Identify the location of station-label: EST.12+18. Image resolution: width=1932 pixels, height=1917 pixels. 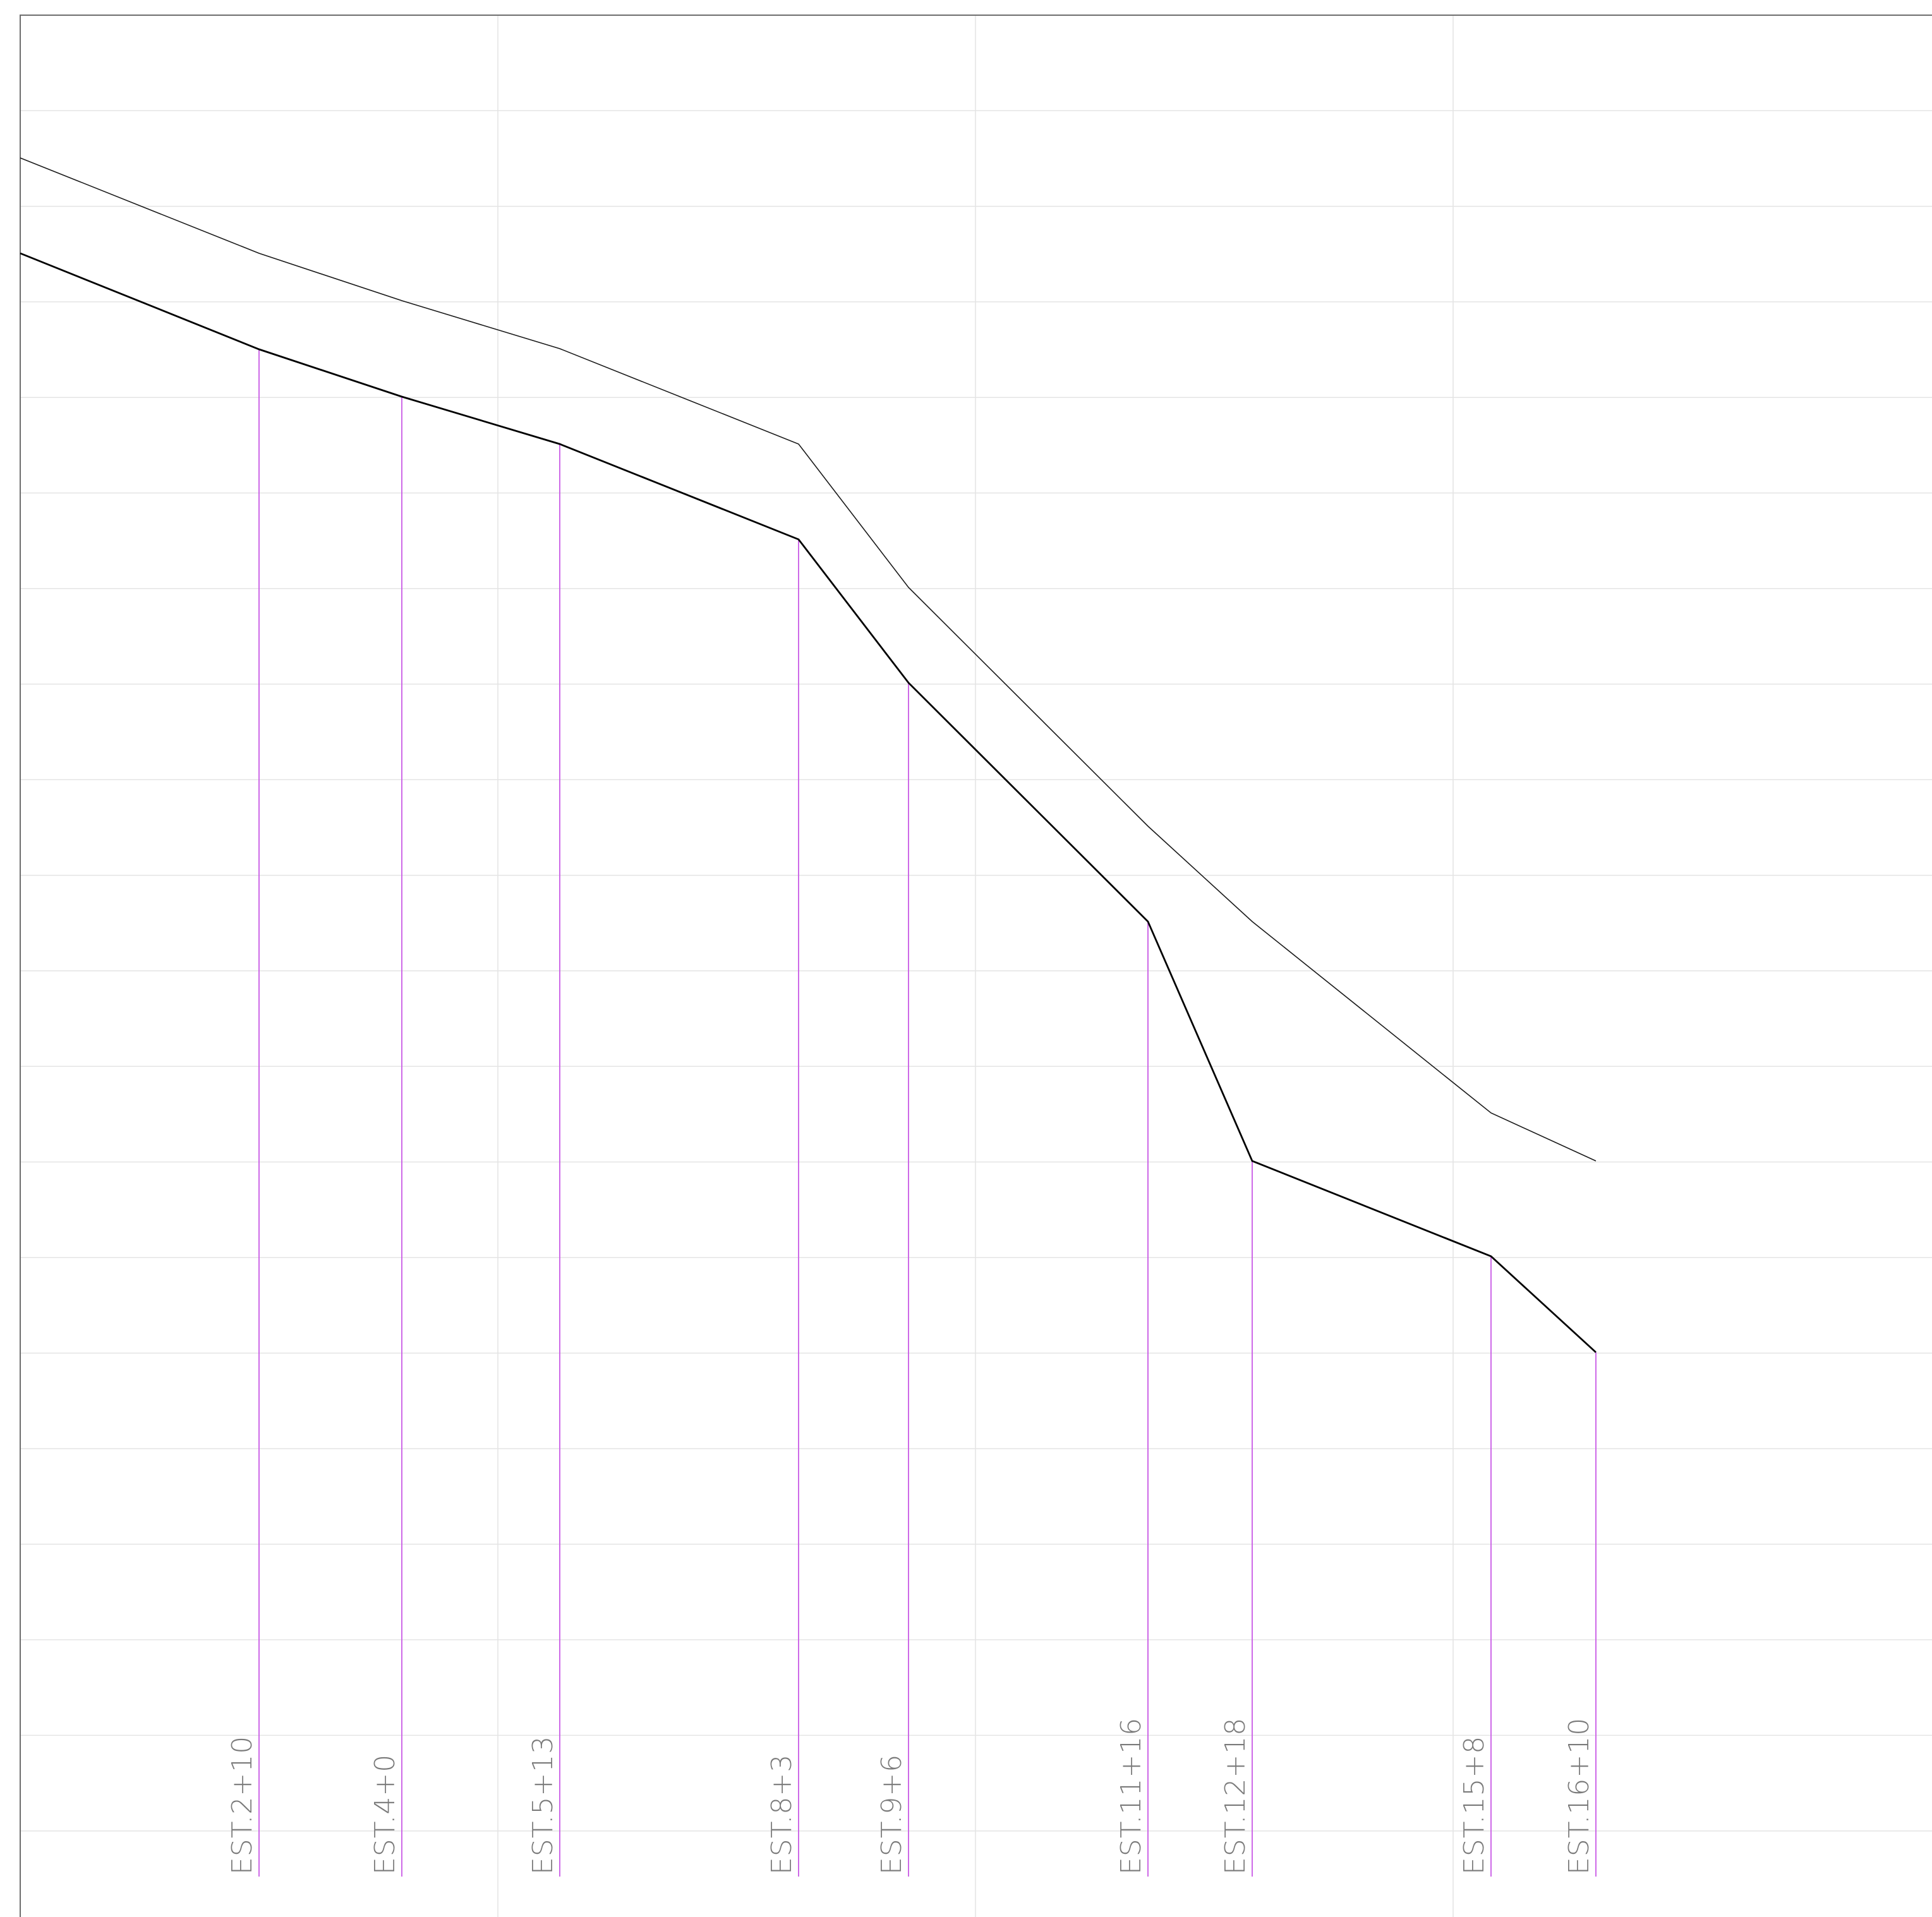
(1235, 1796).